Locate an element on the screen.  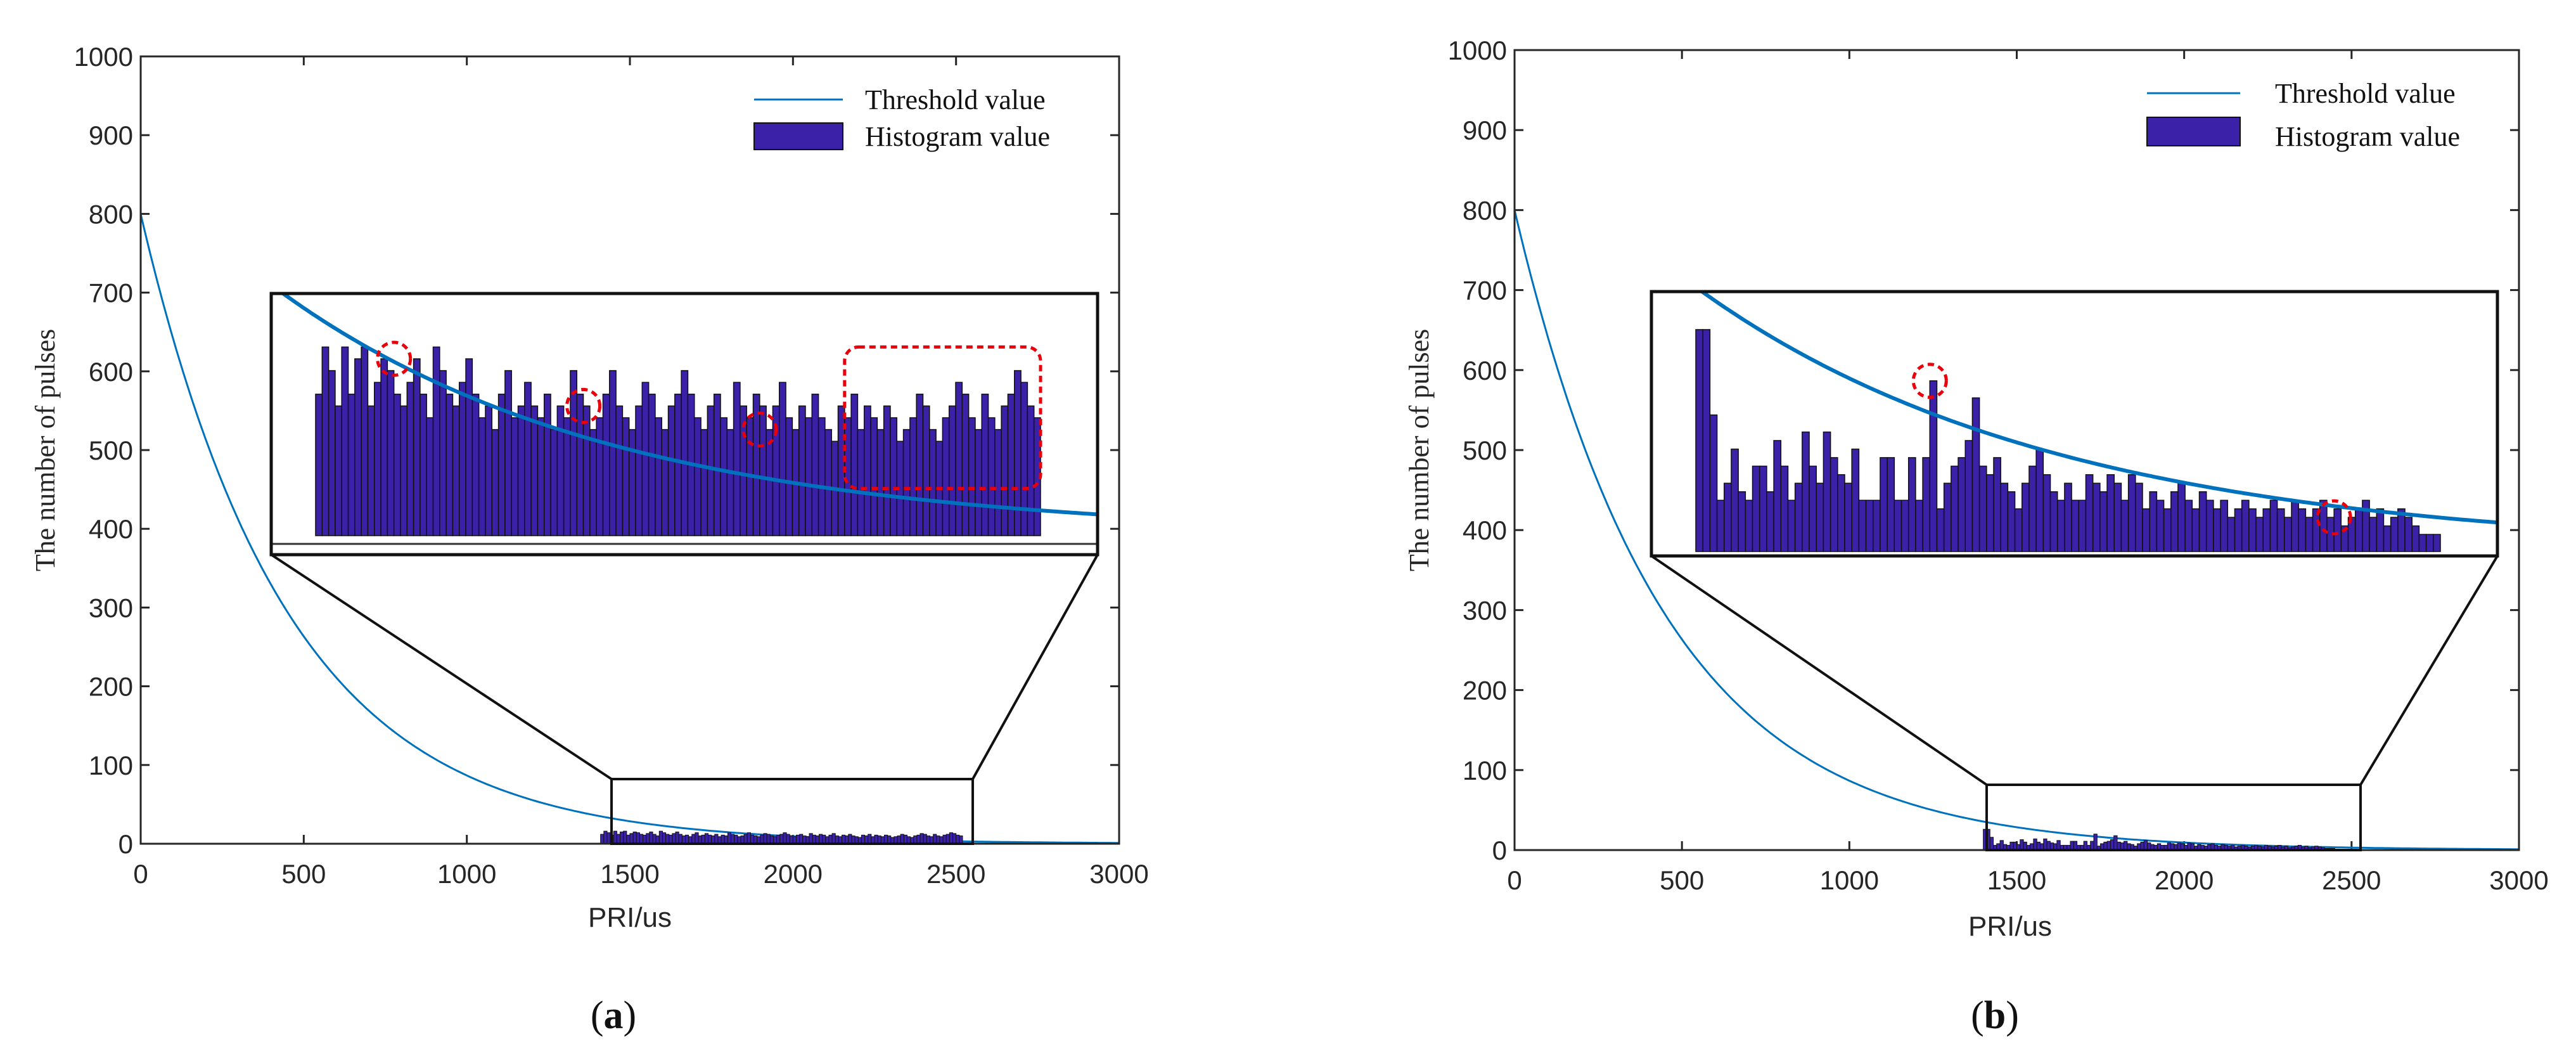
panel-label: (b) is located at coordinates (1995, 1015).